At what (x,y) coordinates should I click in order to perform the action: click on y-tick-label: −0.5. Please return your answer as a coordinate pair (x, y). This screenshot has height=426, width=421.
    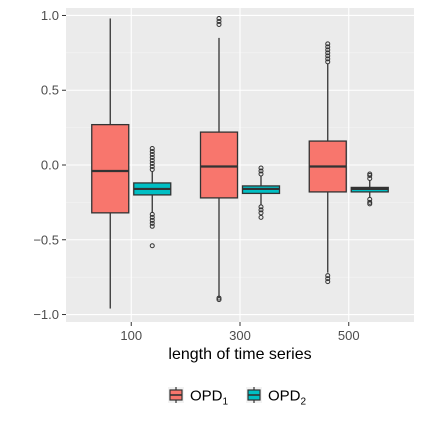
    Looking at the image, I should click on (46, 239).